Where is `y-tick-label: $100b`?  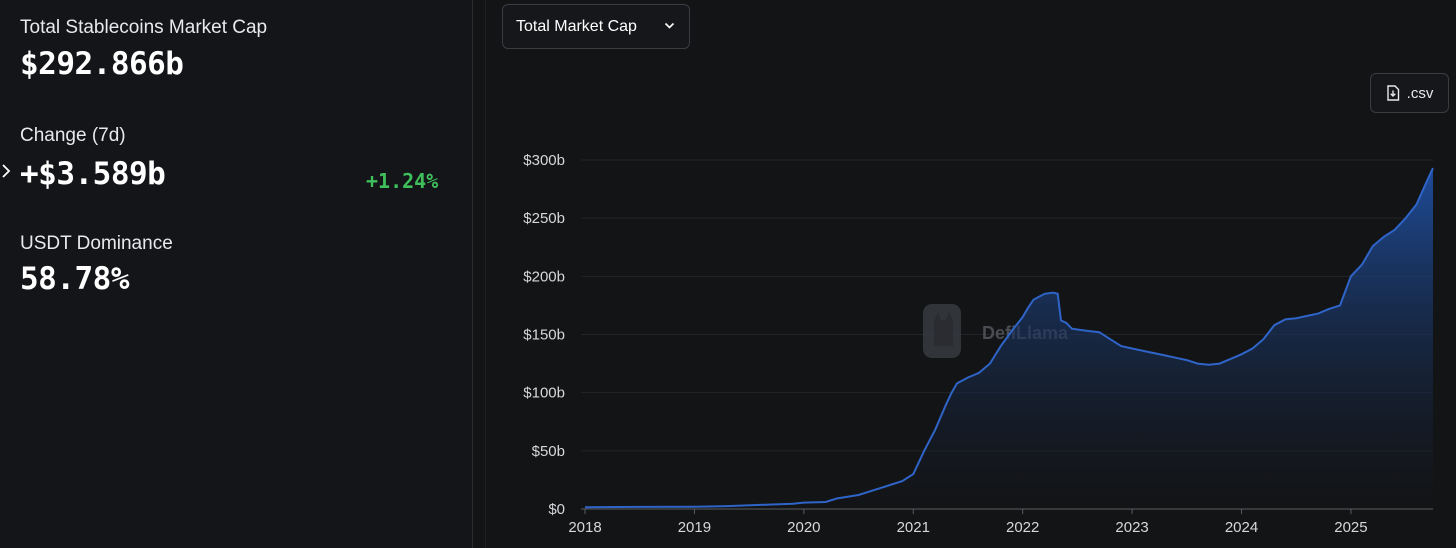
y-tick-label: $100b is located at coordinates (544, 393).